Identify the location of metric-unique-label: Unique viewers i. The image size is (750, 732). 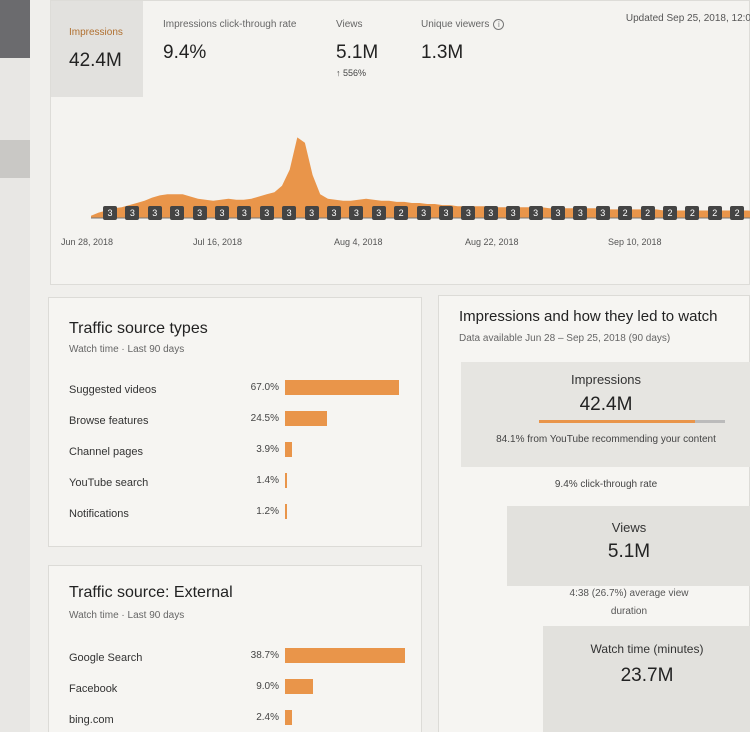
(463, 25).